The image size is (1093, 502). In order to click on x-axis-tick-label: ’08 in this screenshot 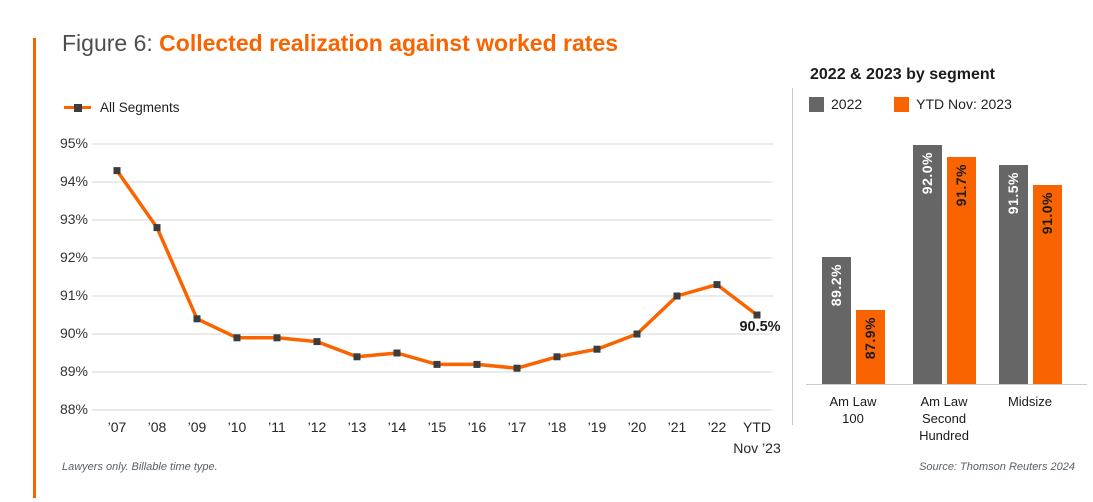, I will do `click(157, 427)`.